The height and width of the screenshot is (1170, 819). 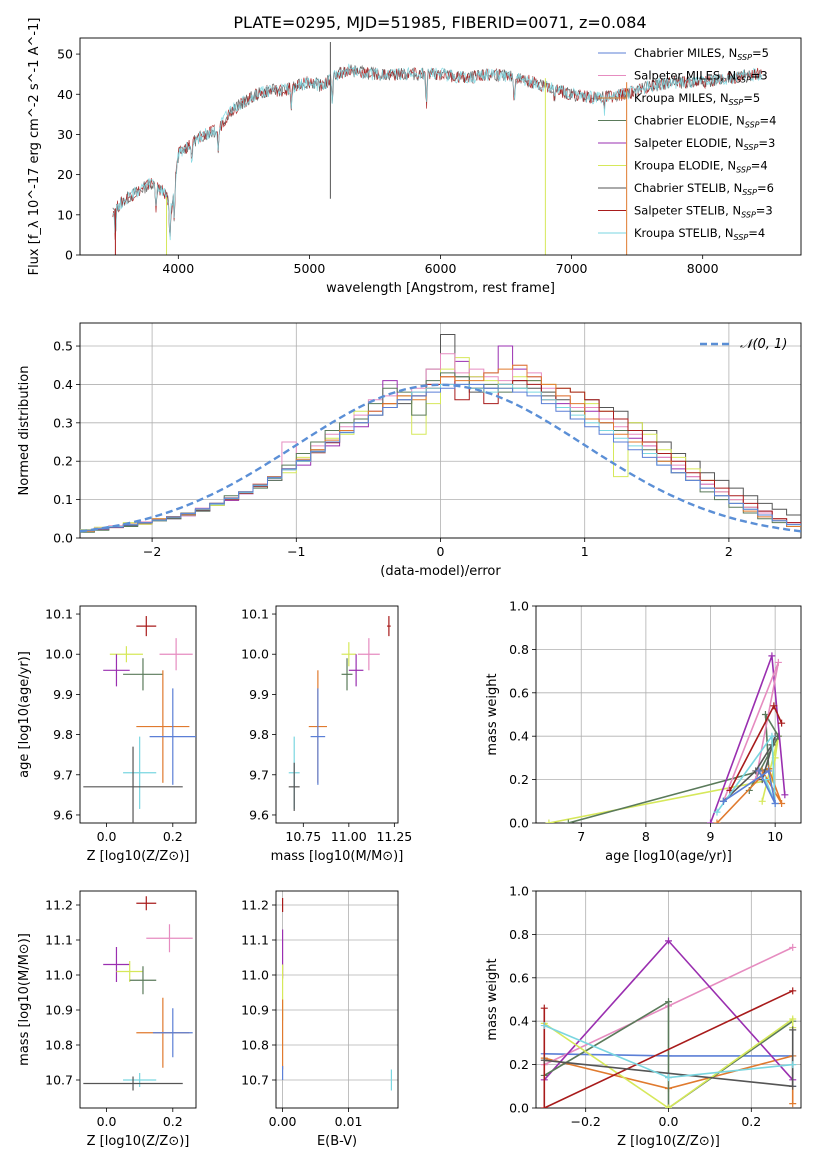 What do you see at coordinates (255, 654) in the screenshot?
I see `mass_age-ytick-label: 10.0` at bounding box center [255, 654].